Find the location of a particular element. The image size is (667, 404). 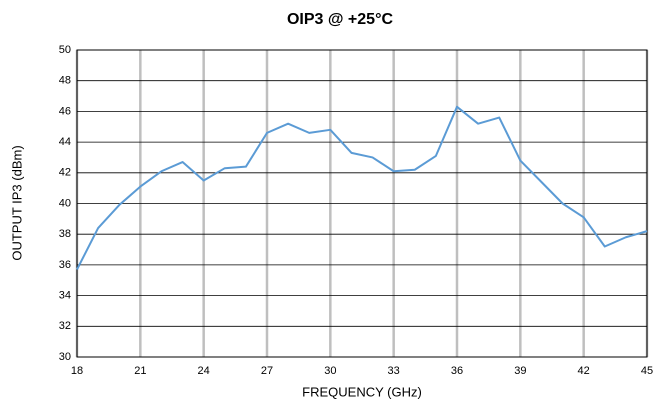

chart-title: OIP3 @ +25°C is located at coordinates (340, 19).